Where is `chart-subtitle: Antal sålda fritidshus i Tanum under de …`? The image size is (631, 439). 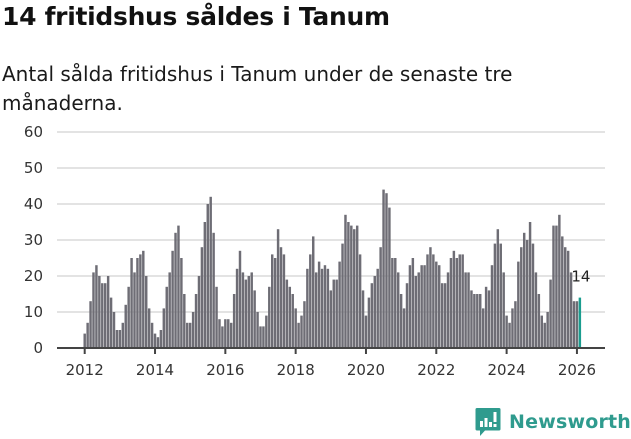
chart-subtitle: Antal sålda fritidshus i Tanum under de … is located at coordinates (257, 88).